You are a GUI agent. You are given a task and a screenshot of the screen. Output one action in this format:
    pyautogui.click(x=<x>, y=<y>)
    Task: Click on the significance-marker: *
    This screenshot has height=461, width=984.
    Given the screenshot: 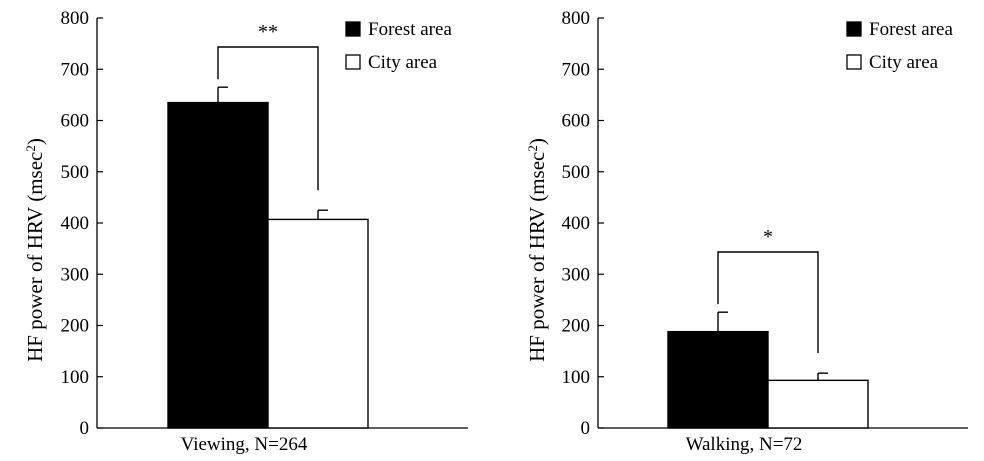 What is the action you would take?
    pyautogui.click(x=768, y=237)
    